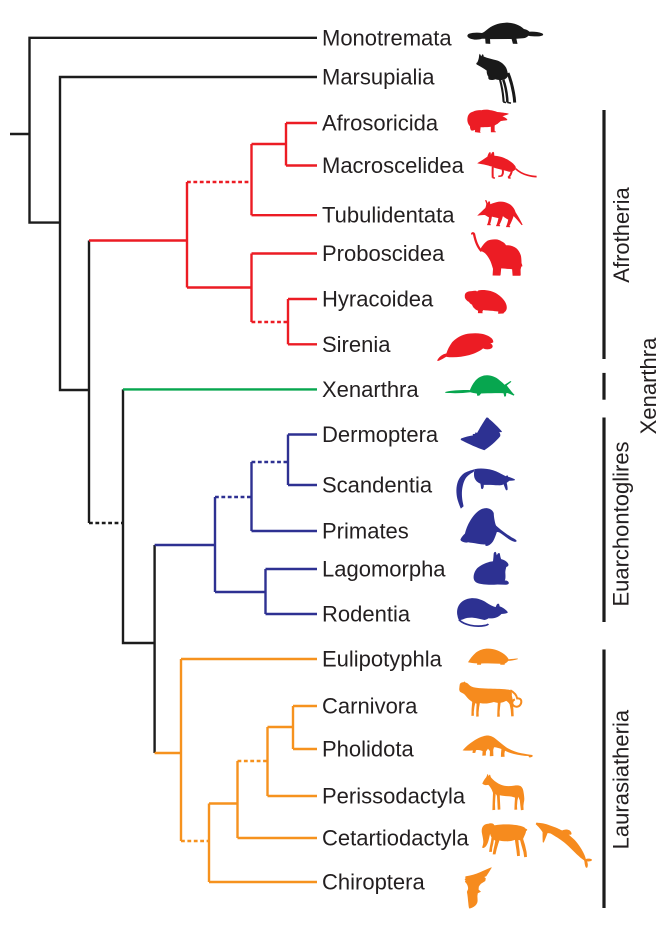 This screenshot has height=947, width=670. What do you see at coordinates (377, 485) in the screenshot?
I see `svg-text: Scandentia` at bounding box center [377, 485].